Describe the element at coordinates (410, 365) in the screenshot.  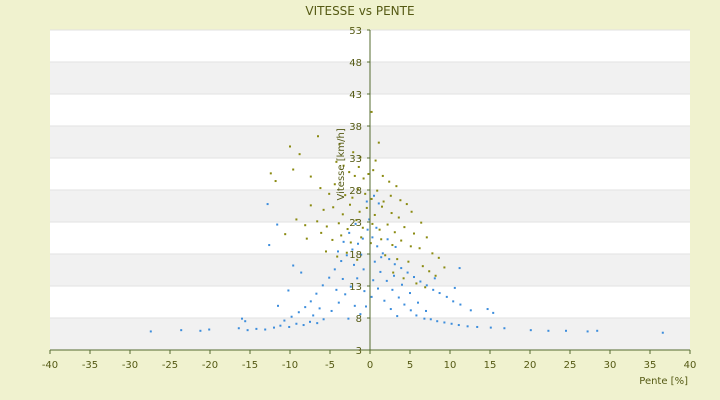
I see `x-tick-label: 5` at that location.